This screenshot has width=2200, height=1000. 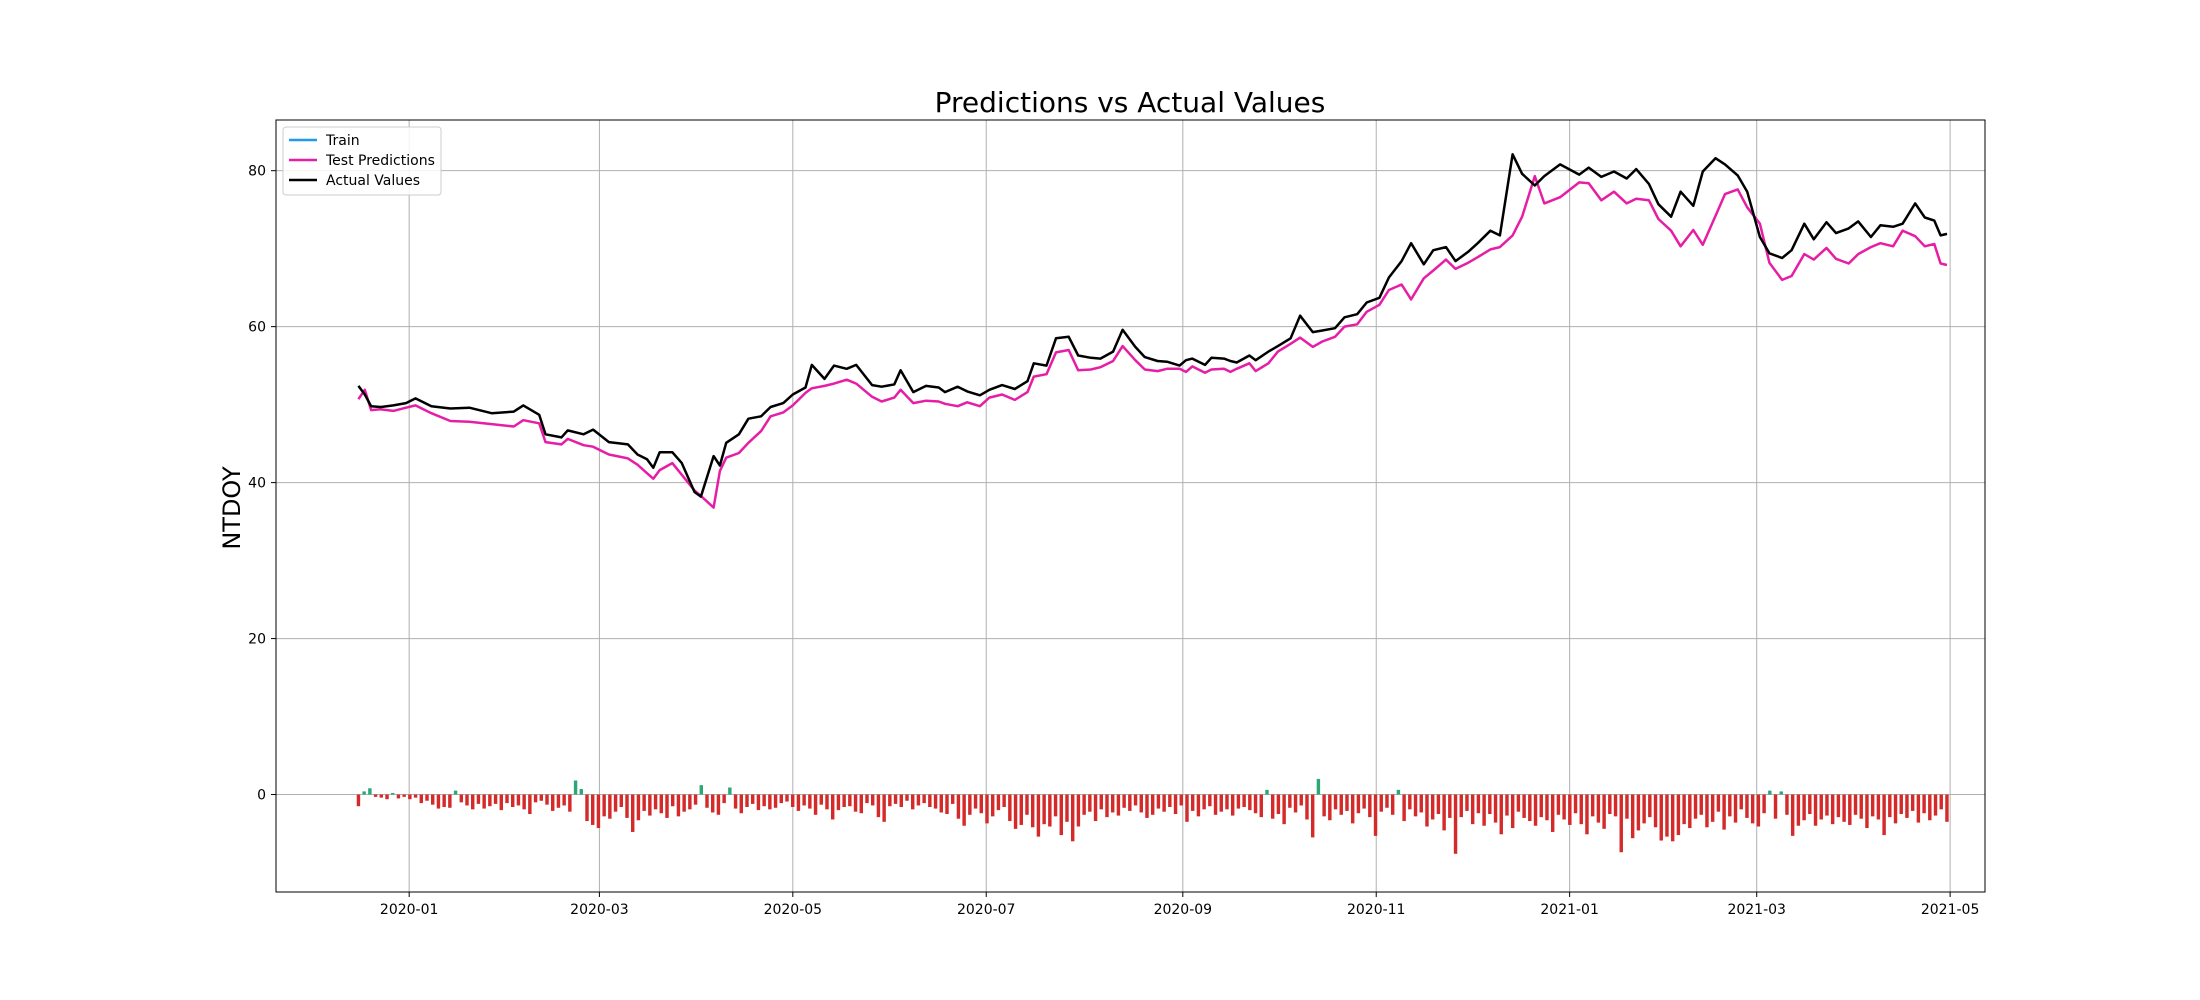 What do you see at coordinates (1152, 816) in the screenshot?
I see `residual-bars` at bounding box center [1152, 816].